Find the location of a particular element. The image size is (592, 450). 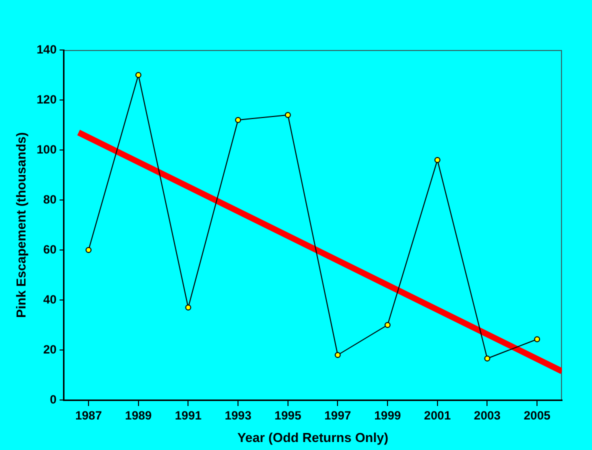

y-tick-label: 60 is located at coordinates (50, 249).